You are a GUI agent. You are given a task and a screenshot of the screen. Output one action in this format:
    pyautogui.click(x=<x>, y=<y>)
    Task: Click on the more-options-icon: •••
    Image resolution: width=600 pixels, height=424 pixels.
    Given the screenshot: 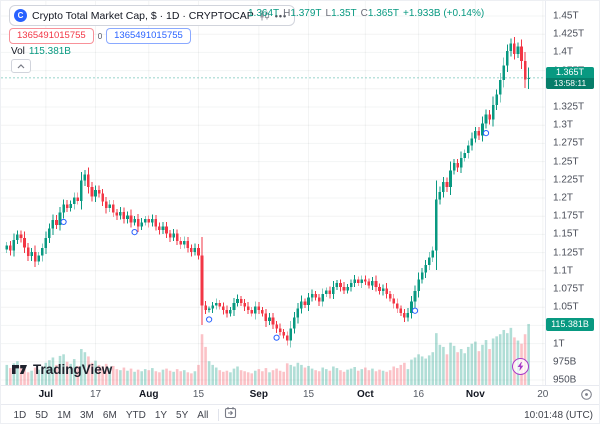 What is the action you would take?
    pyautogui.click(x=281, y=15)
    